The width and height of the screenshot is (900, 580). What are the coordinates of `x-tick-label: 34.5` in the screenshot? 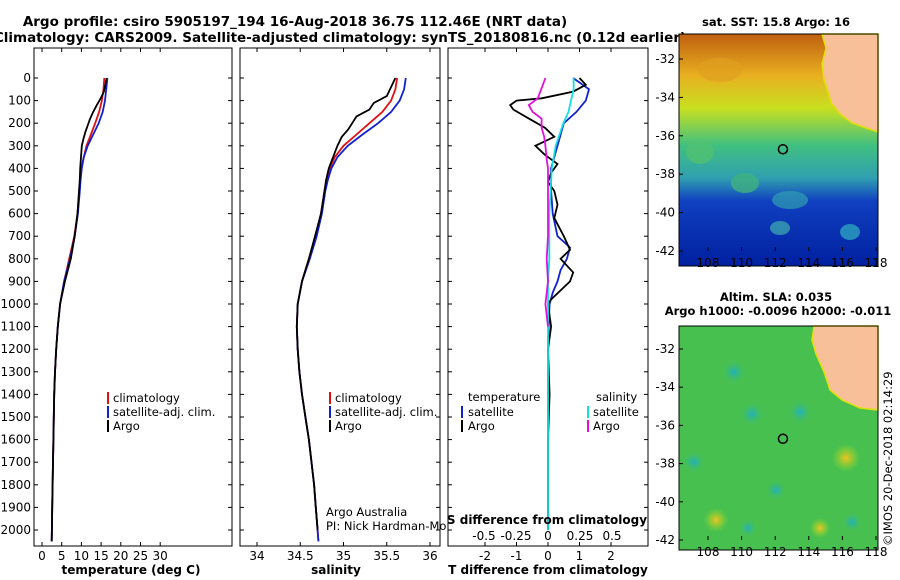 It's located at (300, 556).